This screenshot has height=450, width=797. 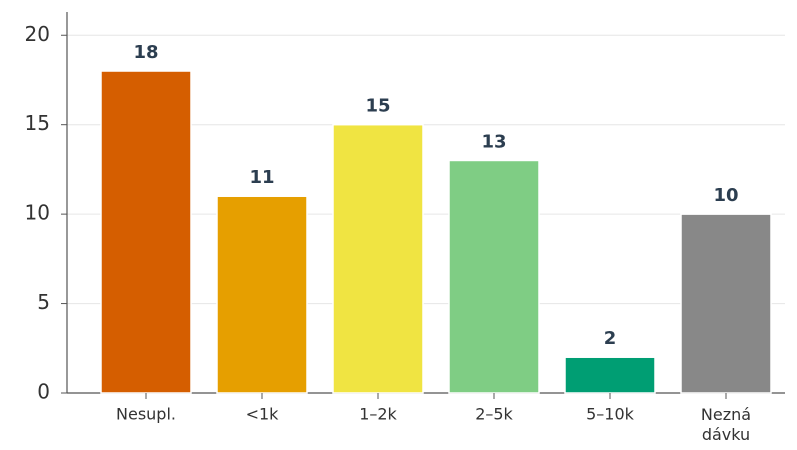 I want to click on x-tick-label: Nesupl., so click(x=146, y=414).